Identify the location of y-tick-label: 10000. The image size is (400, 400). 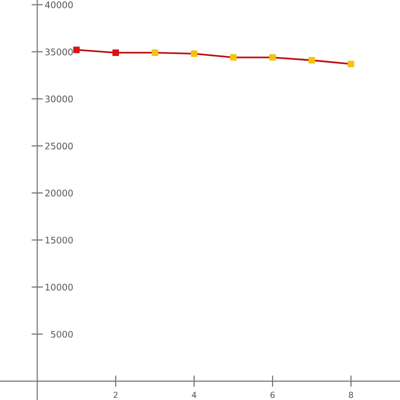
(59, 287).